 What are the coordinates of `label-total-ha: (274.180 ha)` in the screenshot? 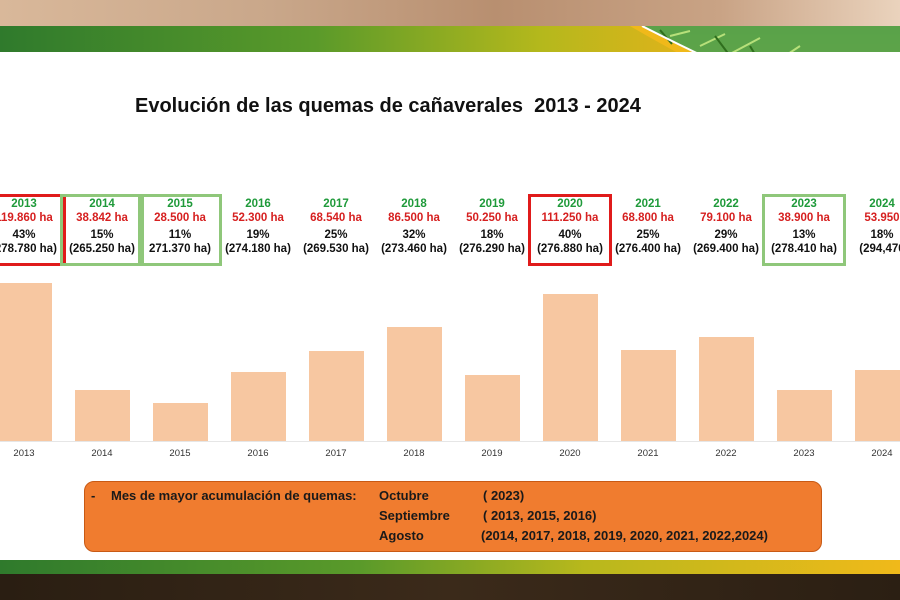 It's located at (258, 249).